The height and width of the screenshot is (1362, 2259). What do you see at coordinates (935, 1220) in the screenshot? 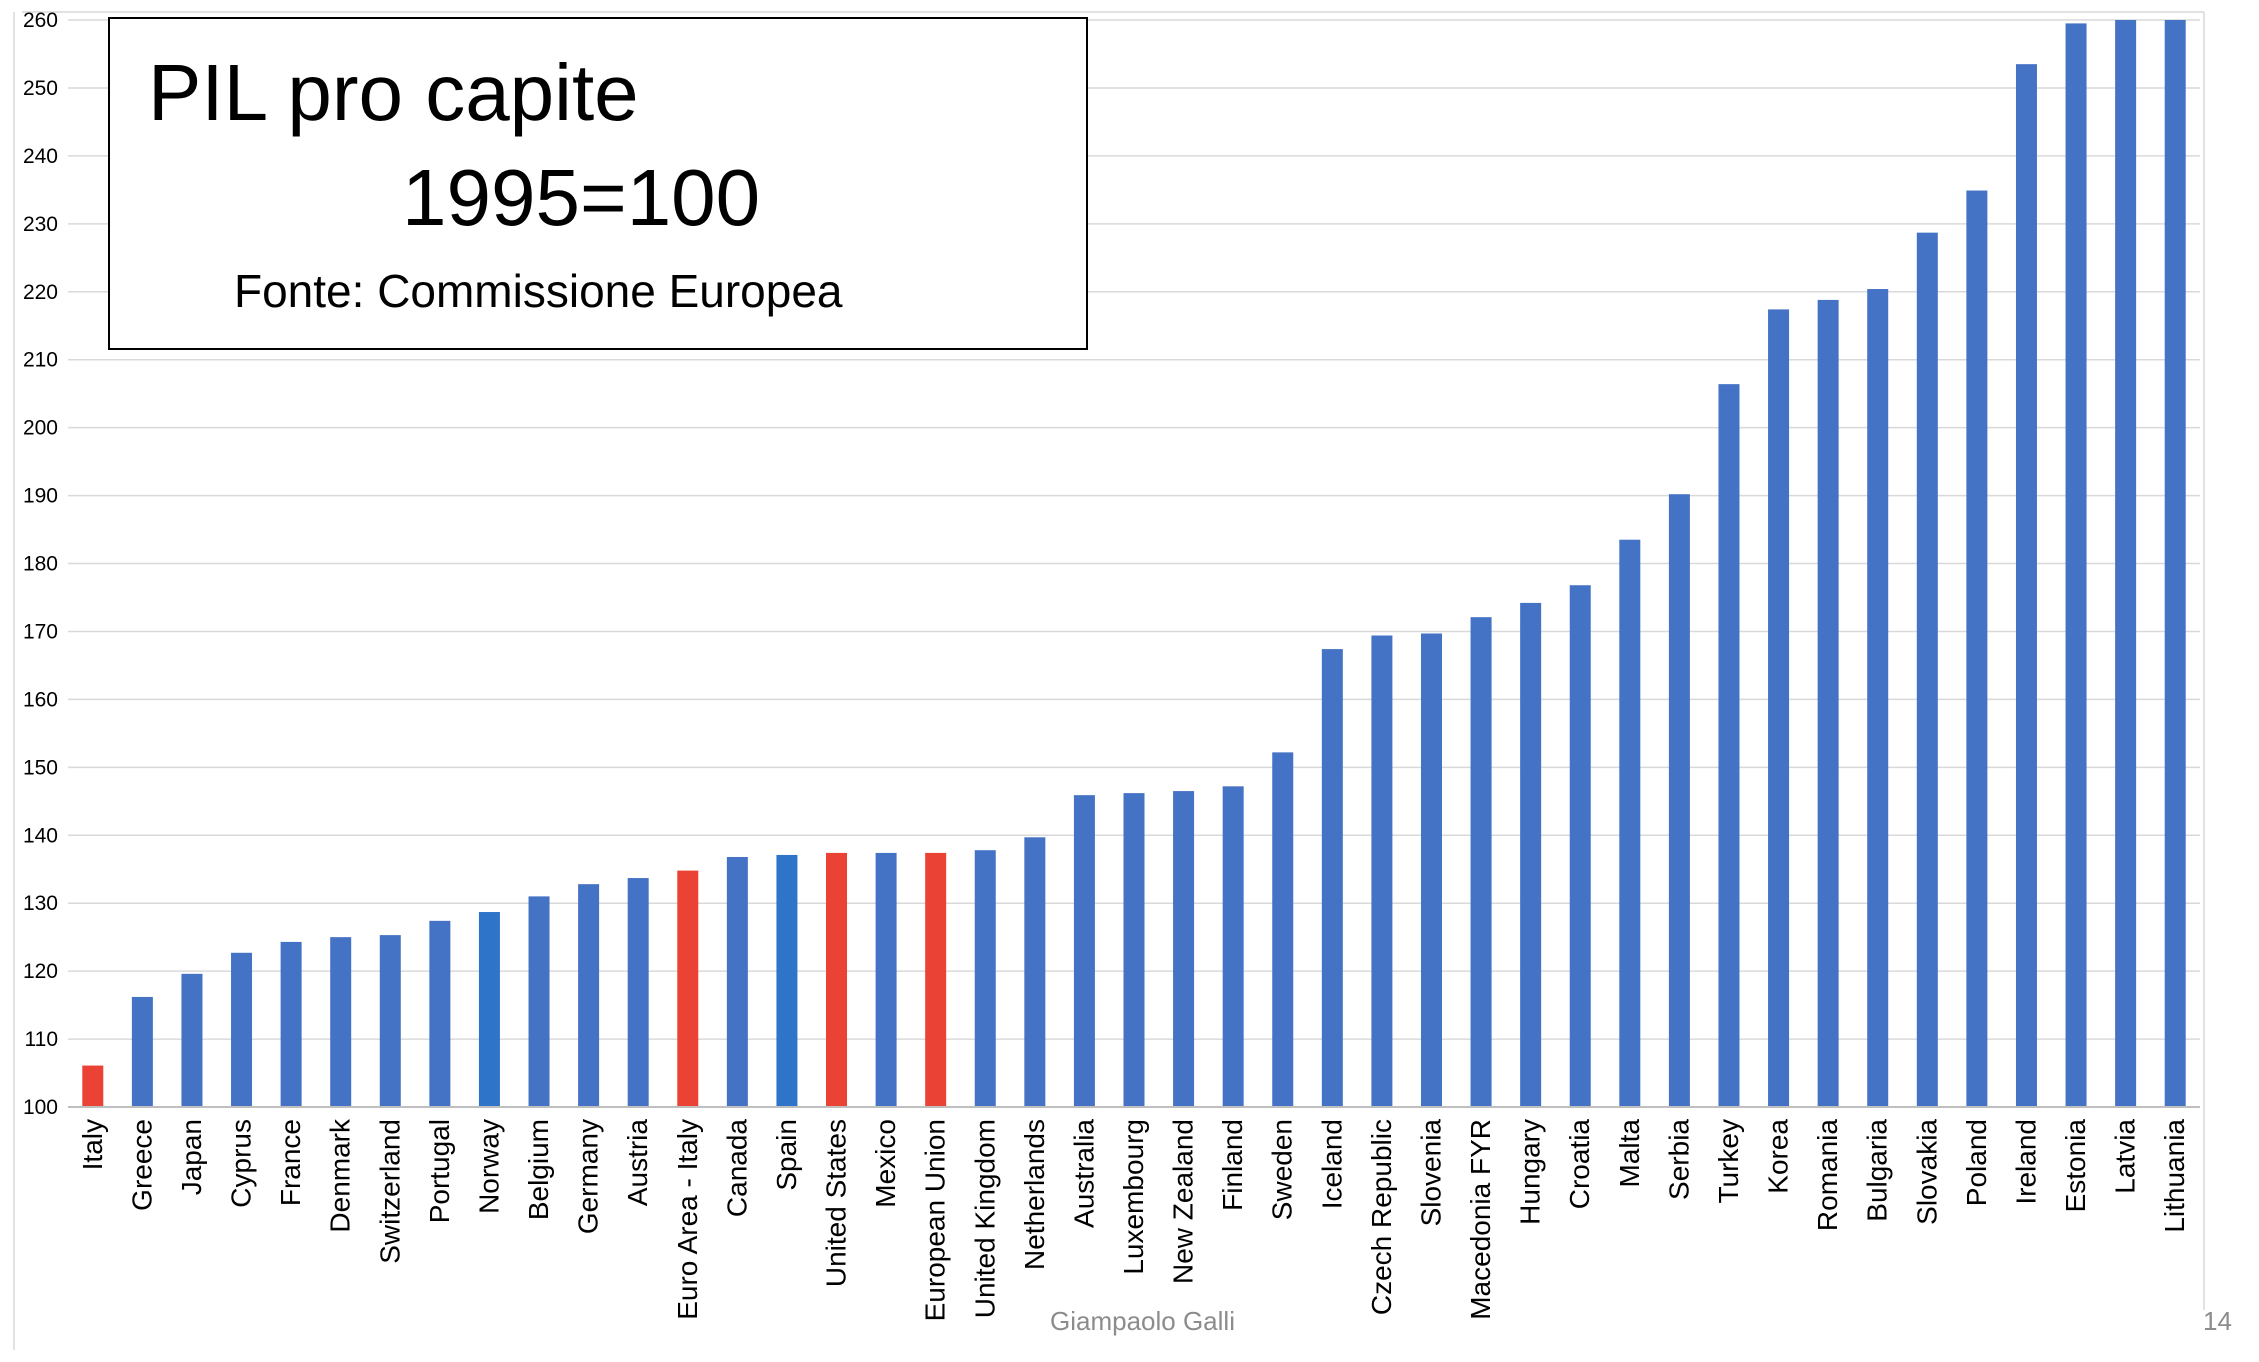
I see `x-tick-label: European Union` at bounding box center [935, 1220].